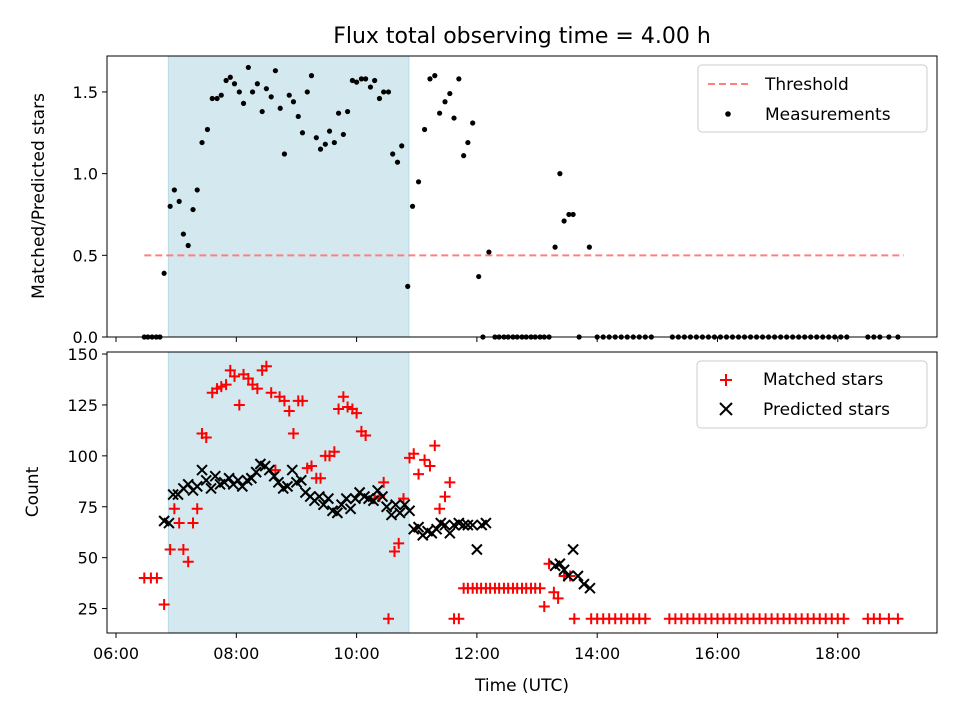 The height and width of the screenshot is (720, 960). What do you see at coordinates (39, 196) in the screenshot?
I see `y-axis-label-top: Matched/Predicted stars` at bounding box center [39, 196].